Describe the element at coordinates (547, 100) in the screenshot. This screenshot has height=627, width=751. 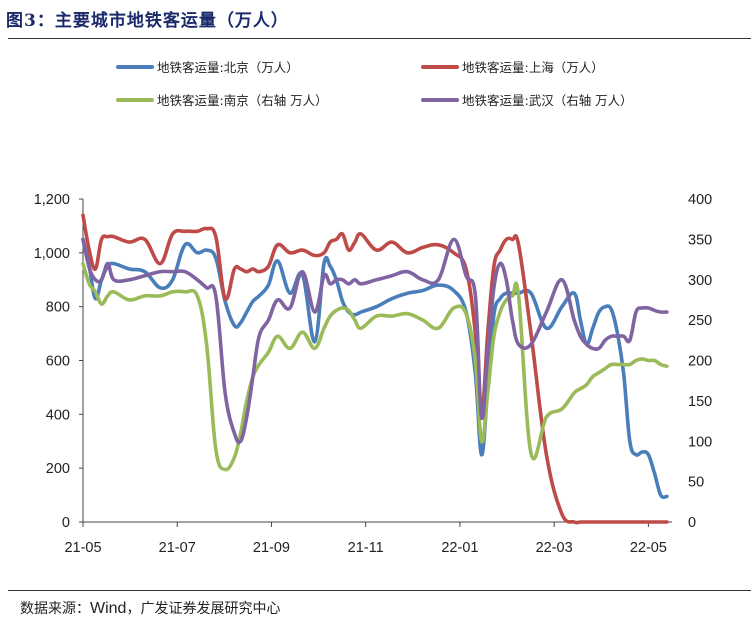
I see `legend-label-wuhan: 地铁客运量:武汉（右轴 万人）` at that location.